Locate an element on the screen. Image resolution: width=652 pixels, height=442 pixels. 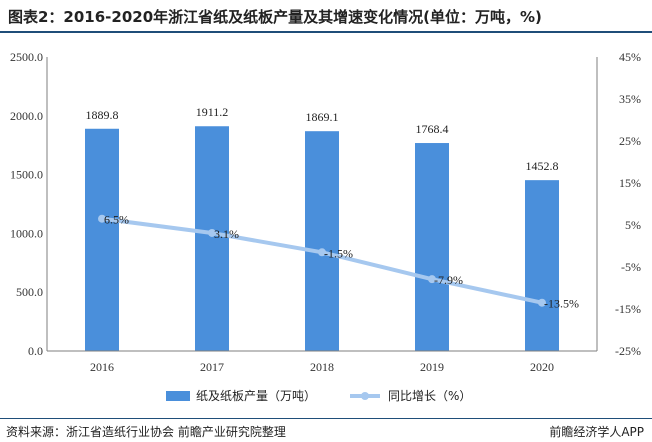
y-right-tick-label: 15% is located at coordinates (630, 183).